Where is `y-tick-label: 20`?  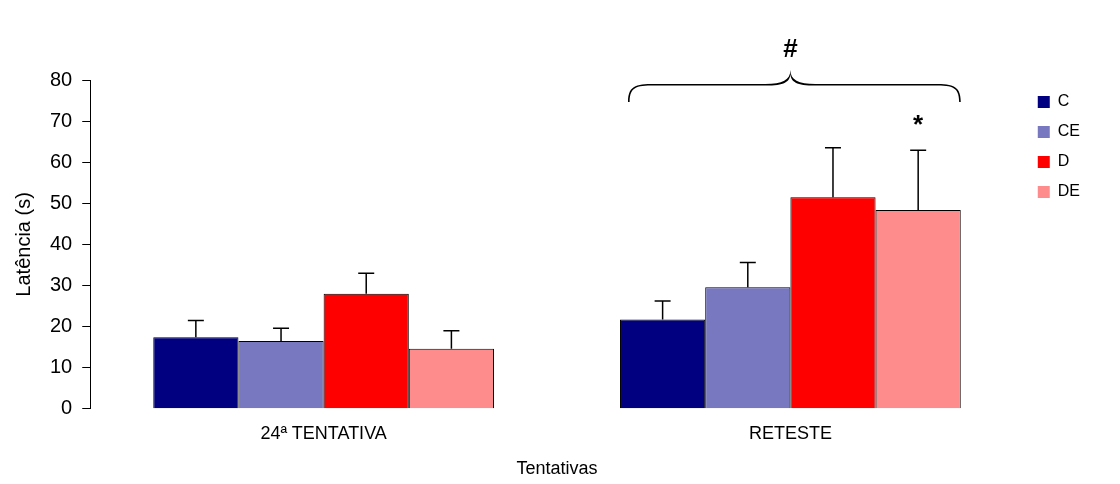
y-tick-label: 20 is located at coordinates (61, 325).